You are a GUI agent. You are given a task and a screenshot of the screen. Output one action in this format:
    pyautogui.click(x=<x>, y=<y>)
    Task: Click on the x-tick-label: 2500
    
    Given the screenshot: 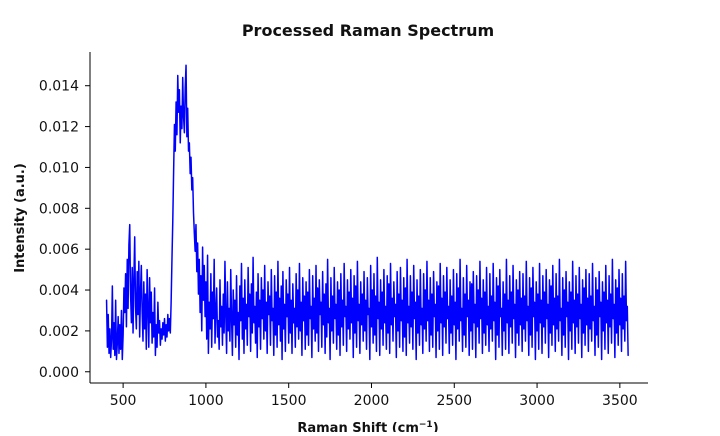 What is the action you would take?
    pyautogui.click(x=454, y=401)
    